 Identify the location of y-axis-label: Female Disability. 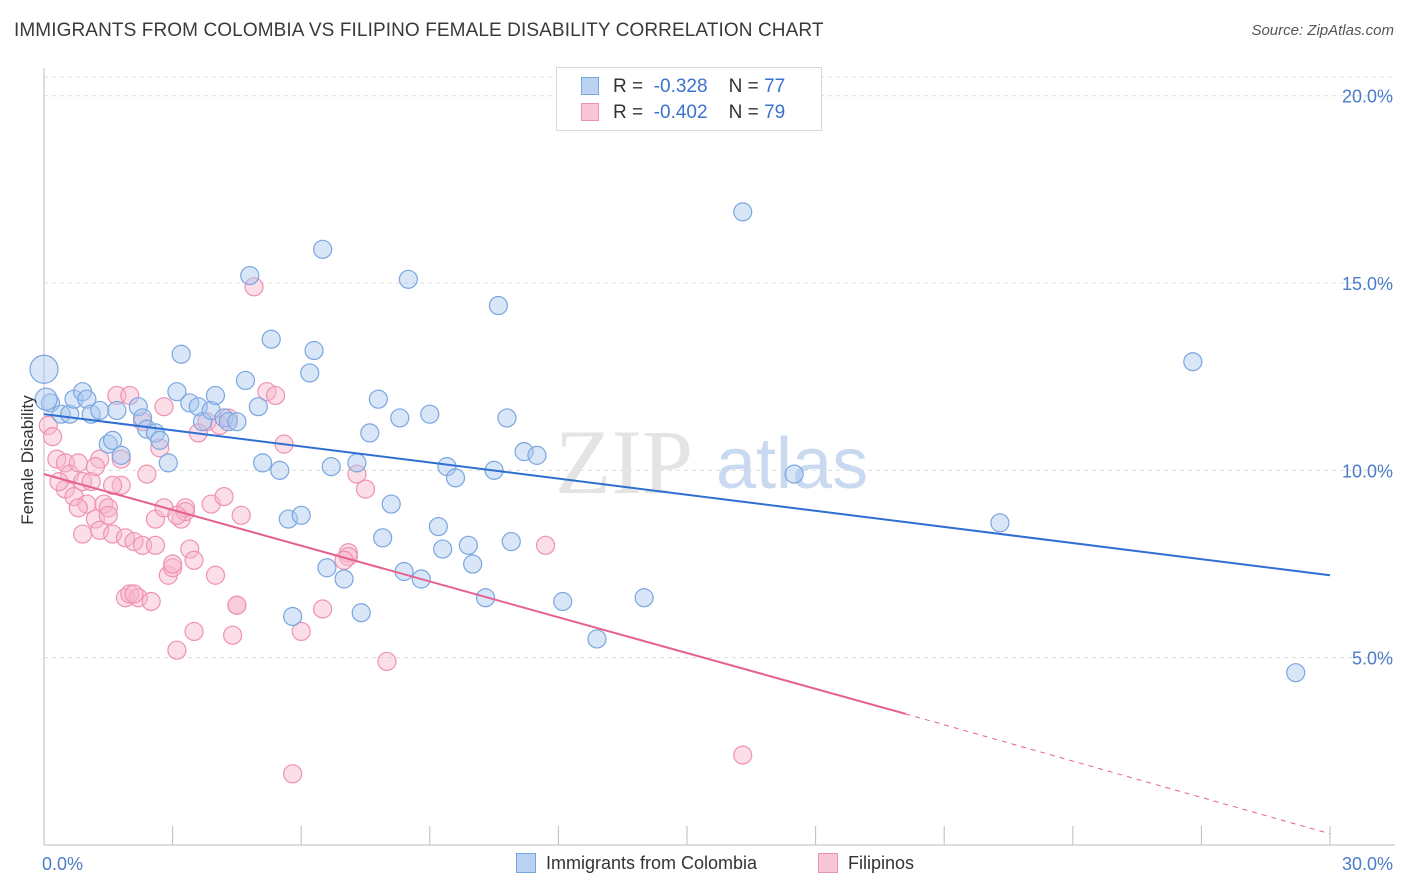
(27, 460).